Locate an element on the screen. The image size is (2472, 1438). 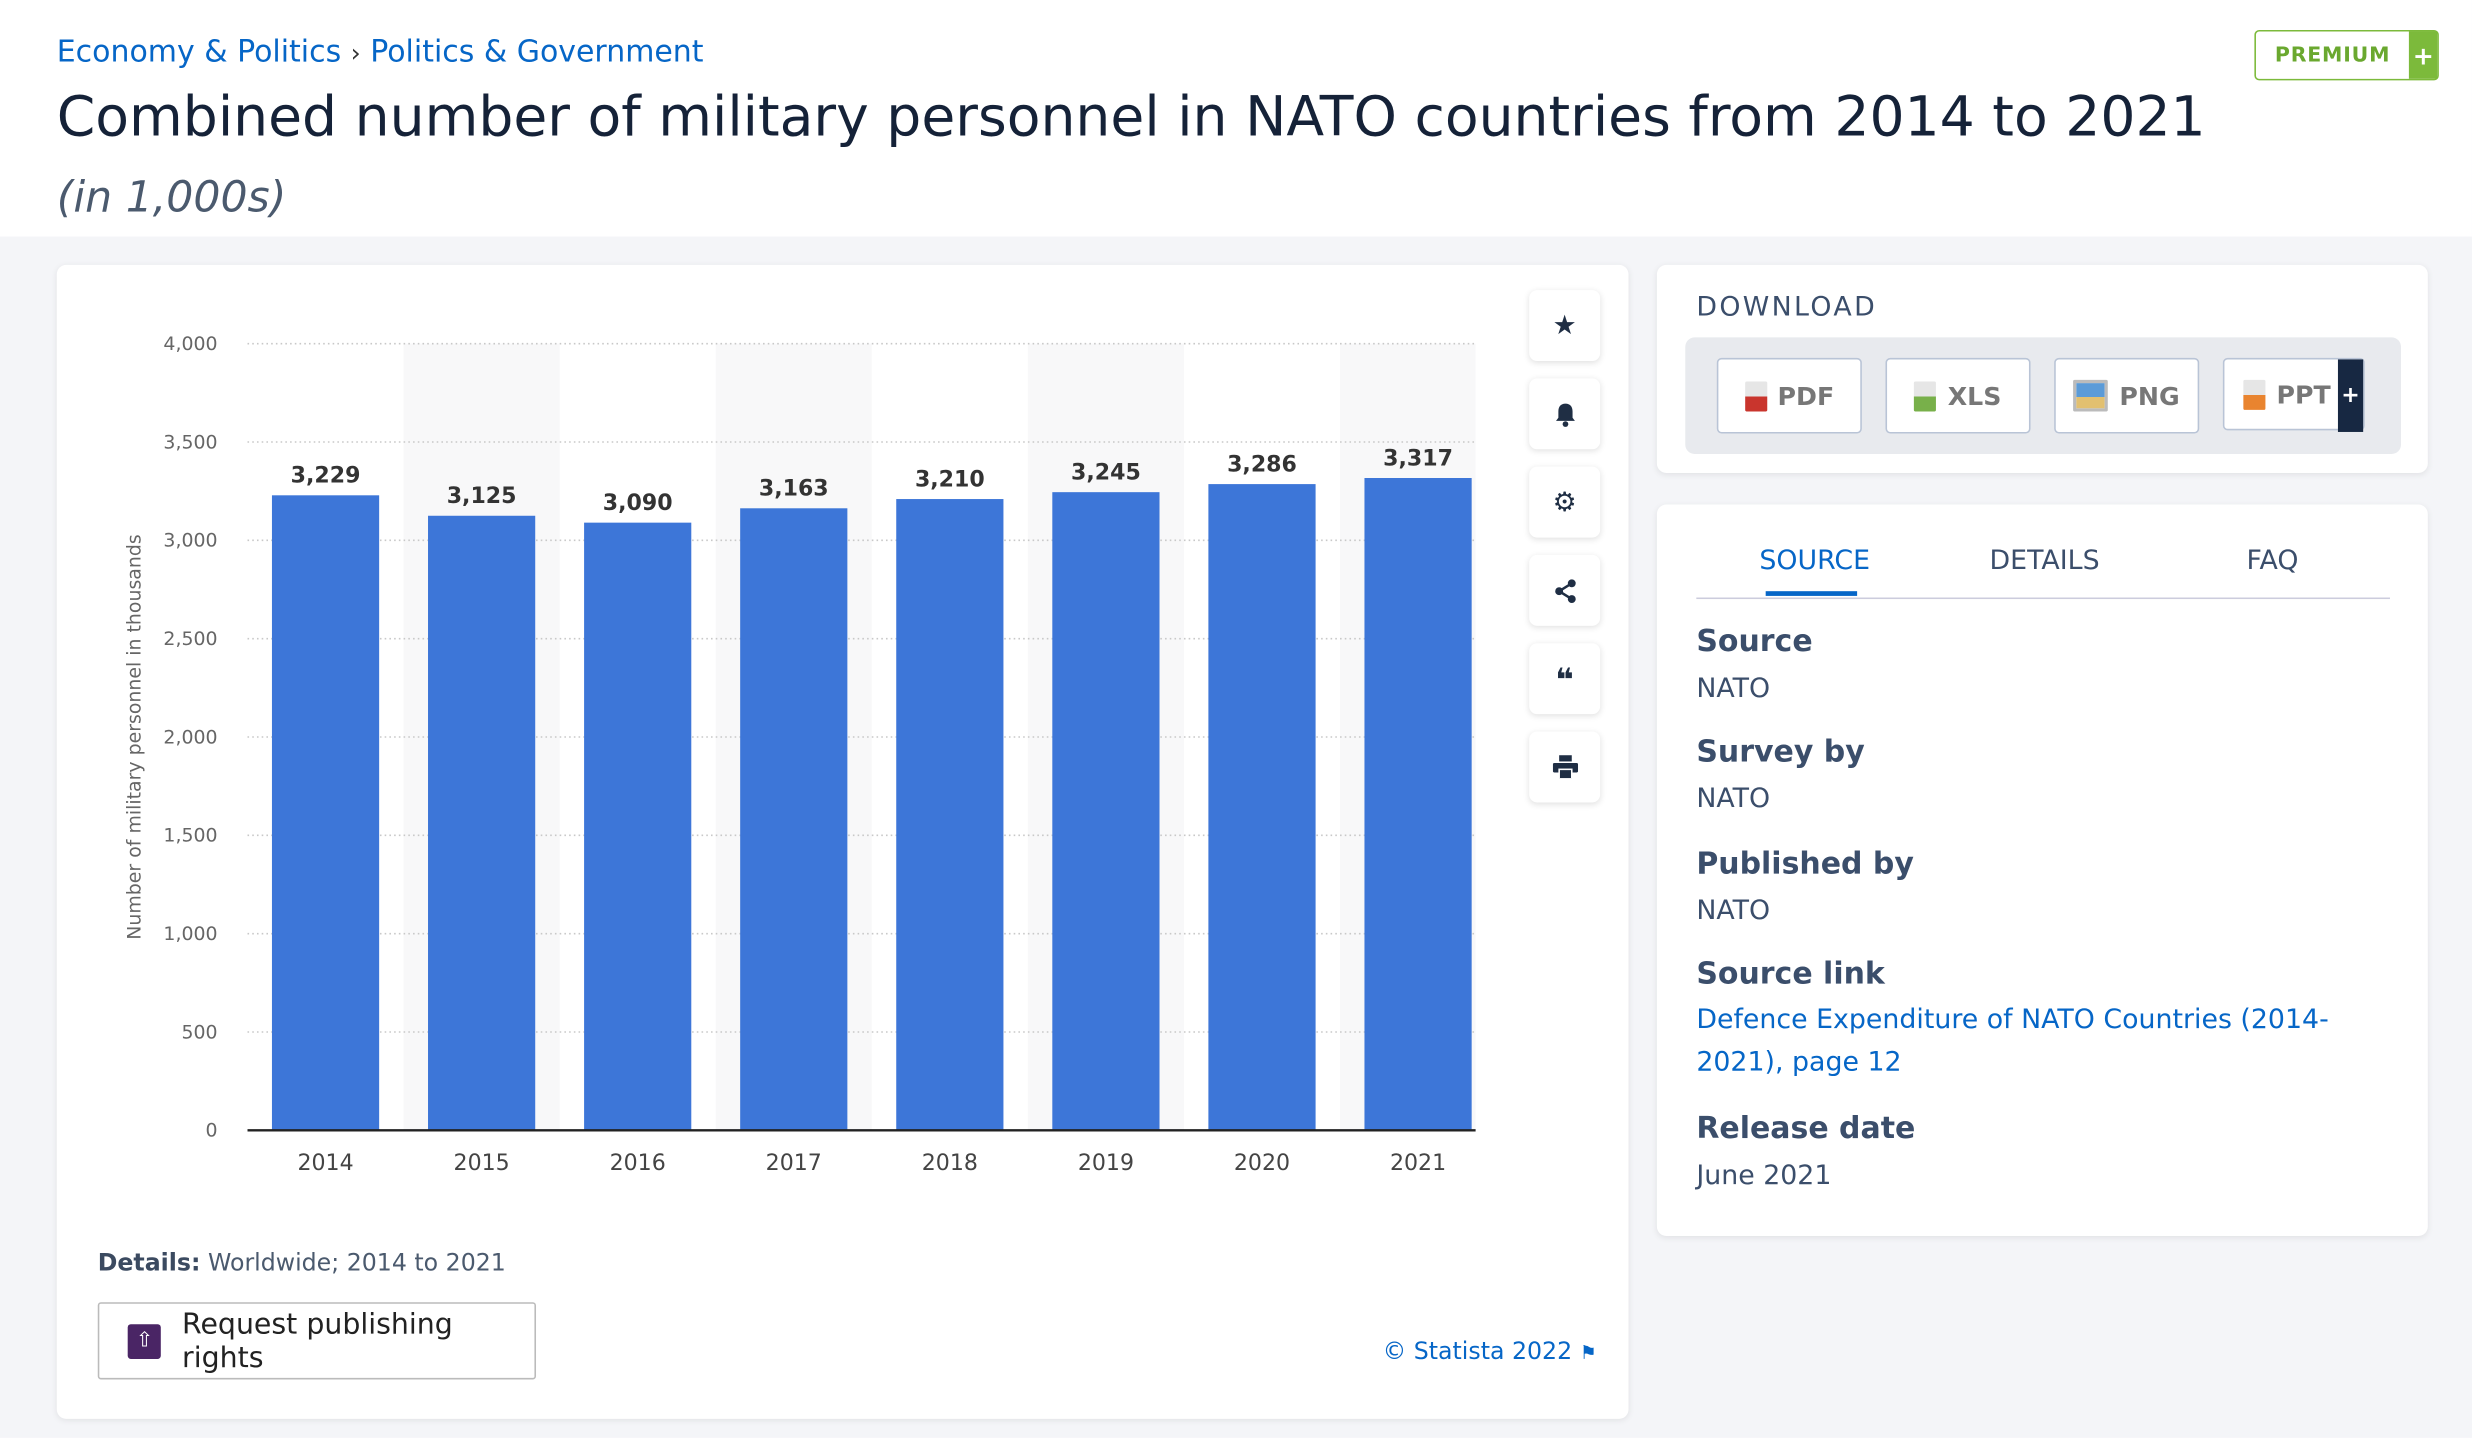
print-button is located at coordinates (1565, 767).